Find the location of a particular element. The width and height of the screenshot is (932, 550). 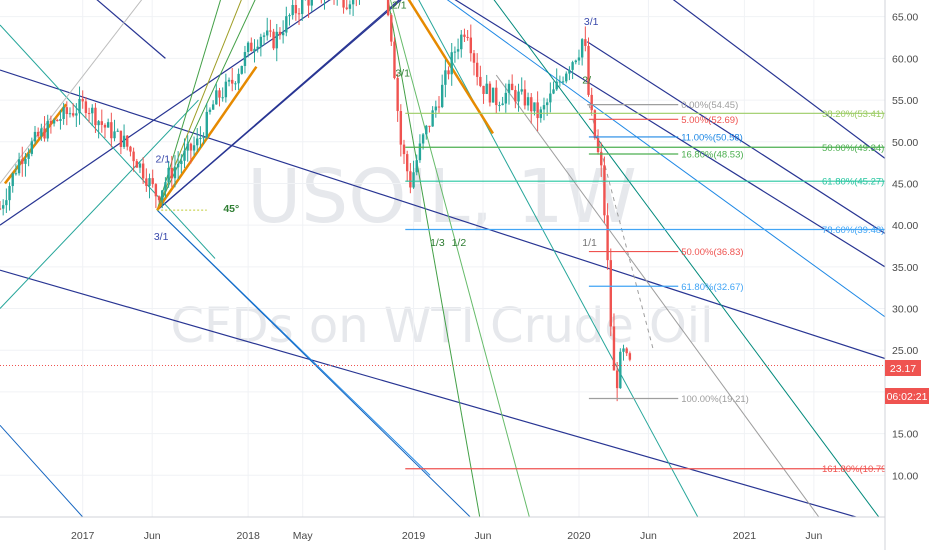

watermark-symbol: USOIL, 1W is located at coordinates (442, 197).